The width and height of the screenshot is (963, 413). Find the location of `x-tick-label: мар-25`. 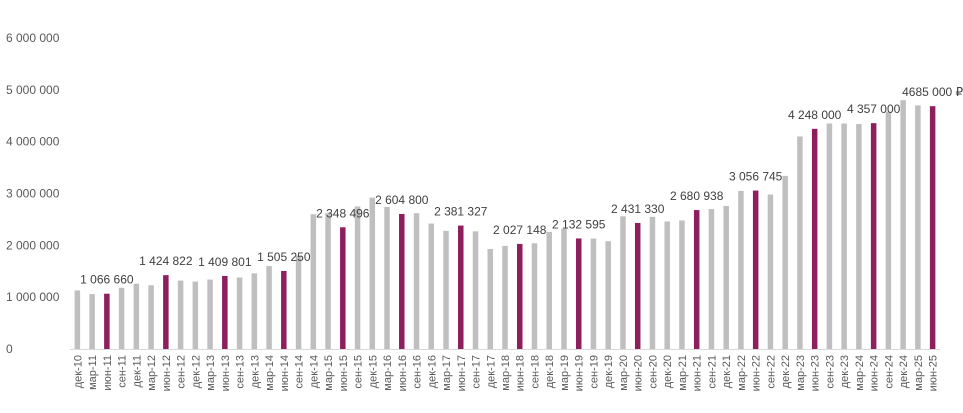

x-tick-label: мар-25 is located at coordinates (919, 373).